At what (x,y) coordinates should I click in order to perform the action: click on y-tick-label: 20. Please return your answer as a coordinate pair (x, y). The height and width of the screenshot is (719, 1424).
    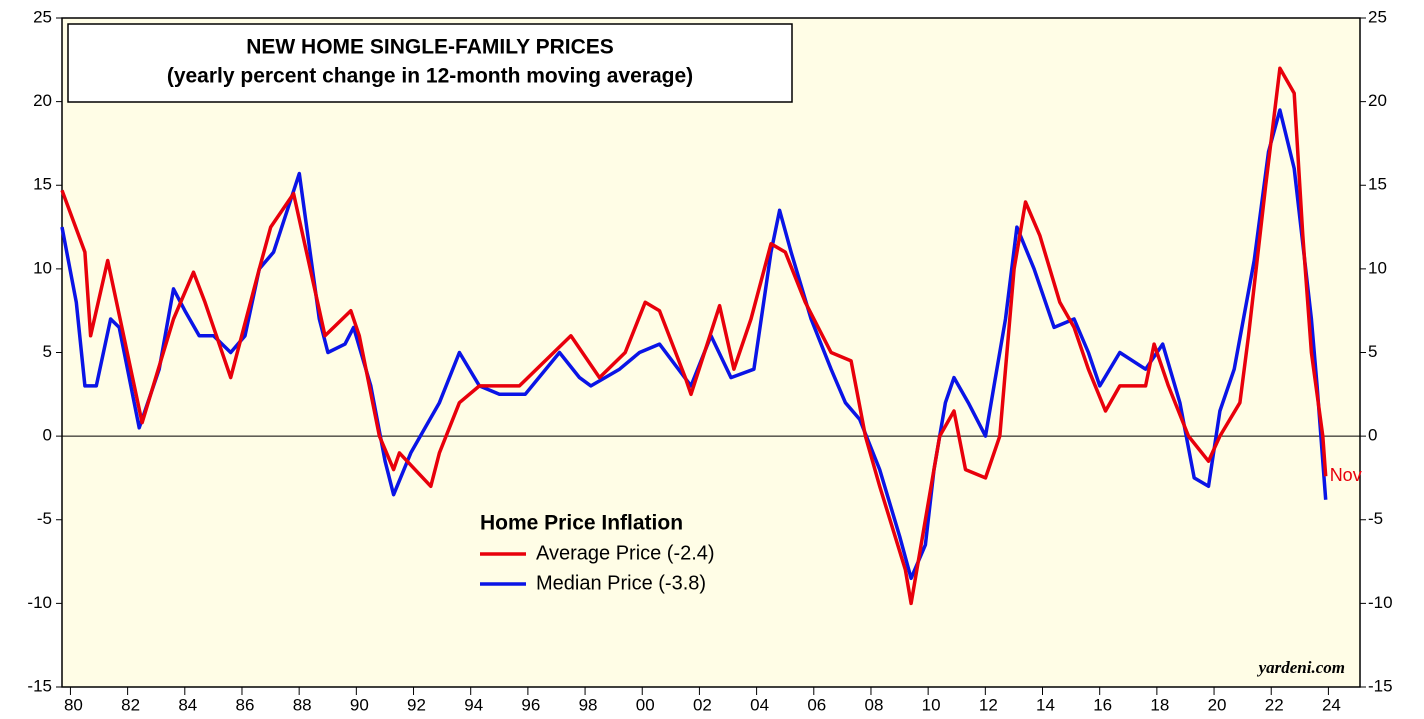
    Looking at the image, I should click on (42, 100).